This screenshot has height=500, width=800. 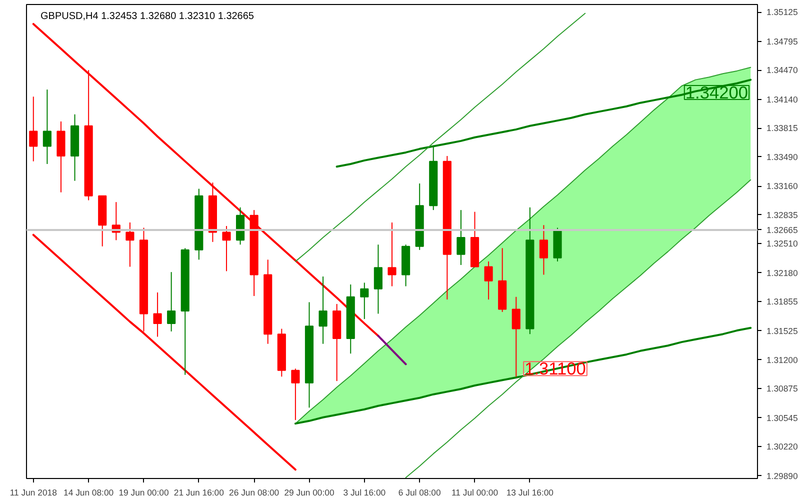 I want to click on y-tick-label: 1.33160, so click(x=782, y=186).